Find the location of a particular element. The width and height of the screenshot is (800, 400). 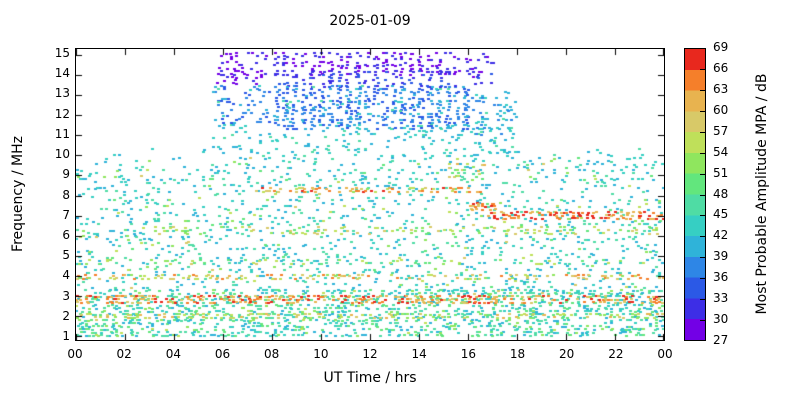

x-tick-label: 16 is located at coordinates (468, 354).